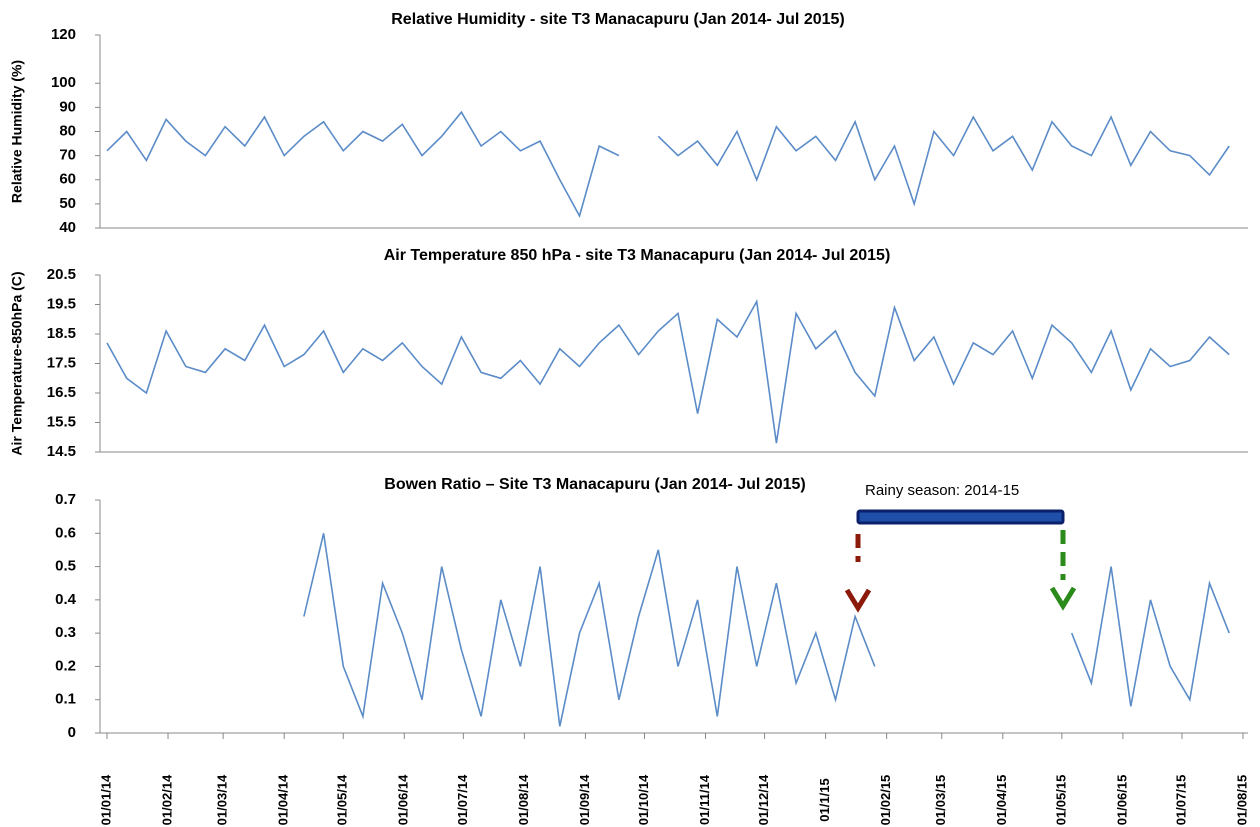  What do you see at coordinates (67, 227) in the screenshot?
I see `y-tick-label: 40` at bounding box center [67, 227].